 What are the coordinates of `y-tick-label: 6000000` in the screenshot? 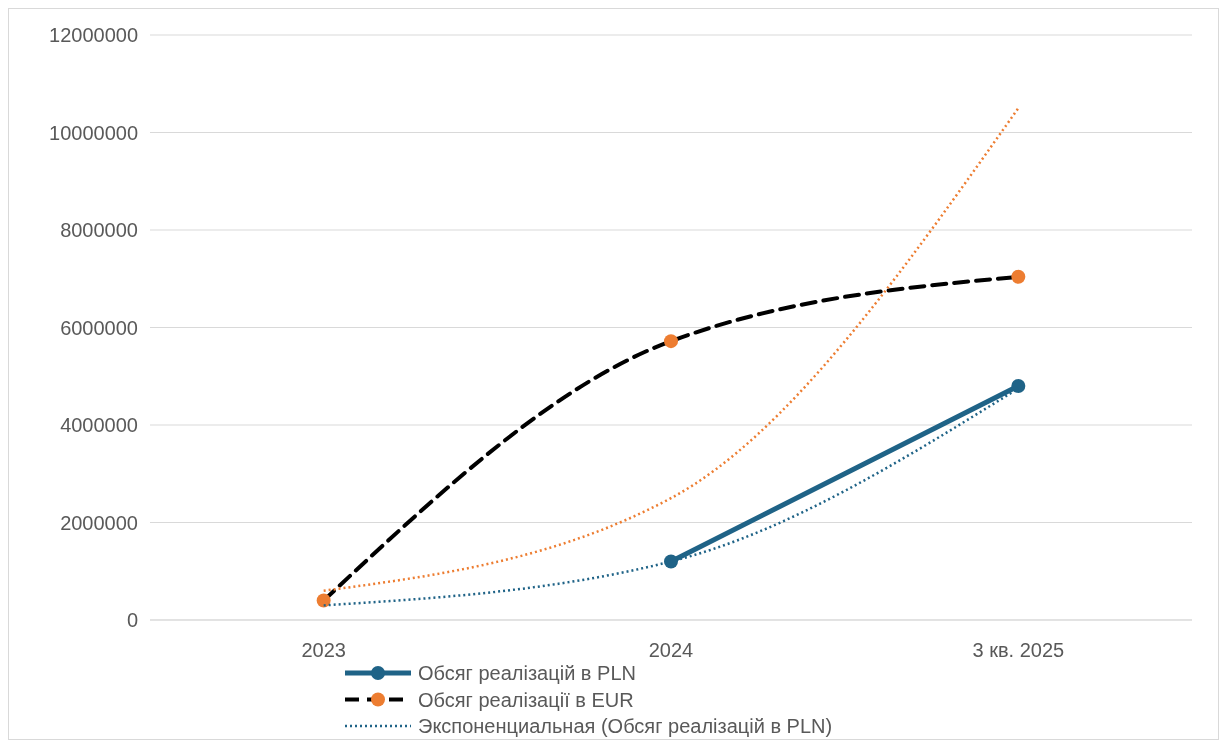 It's located at (99, 327).